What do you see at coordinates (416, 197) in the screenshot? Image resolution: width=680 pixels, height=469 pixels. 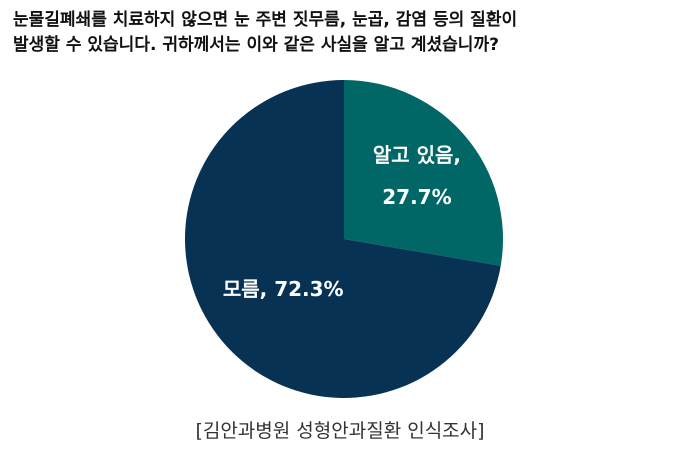 I see `slice-1-label-2: 27.7%` at bounding box center [416, 197].